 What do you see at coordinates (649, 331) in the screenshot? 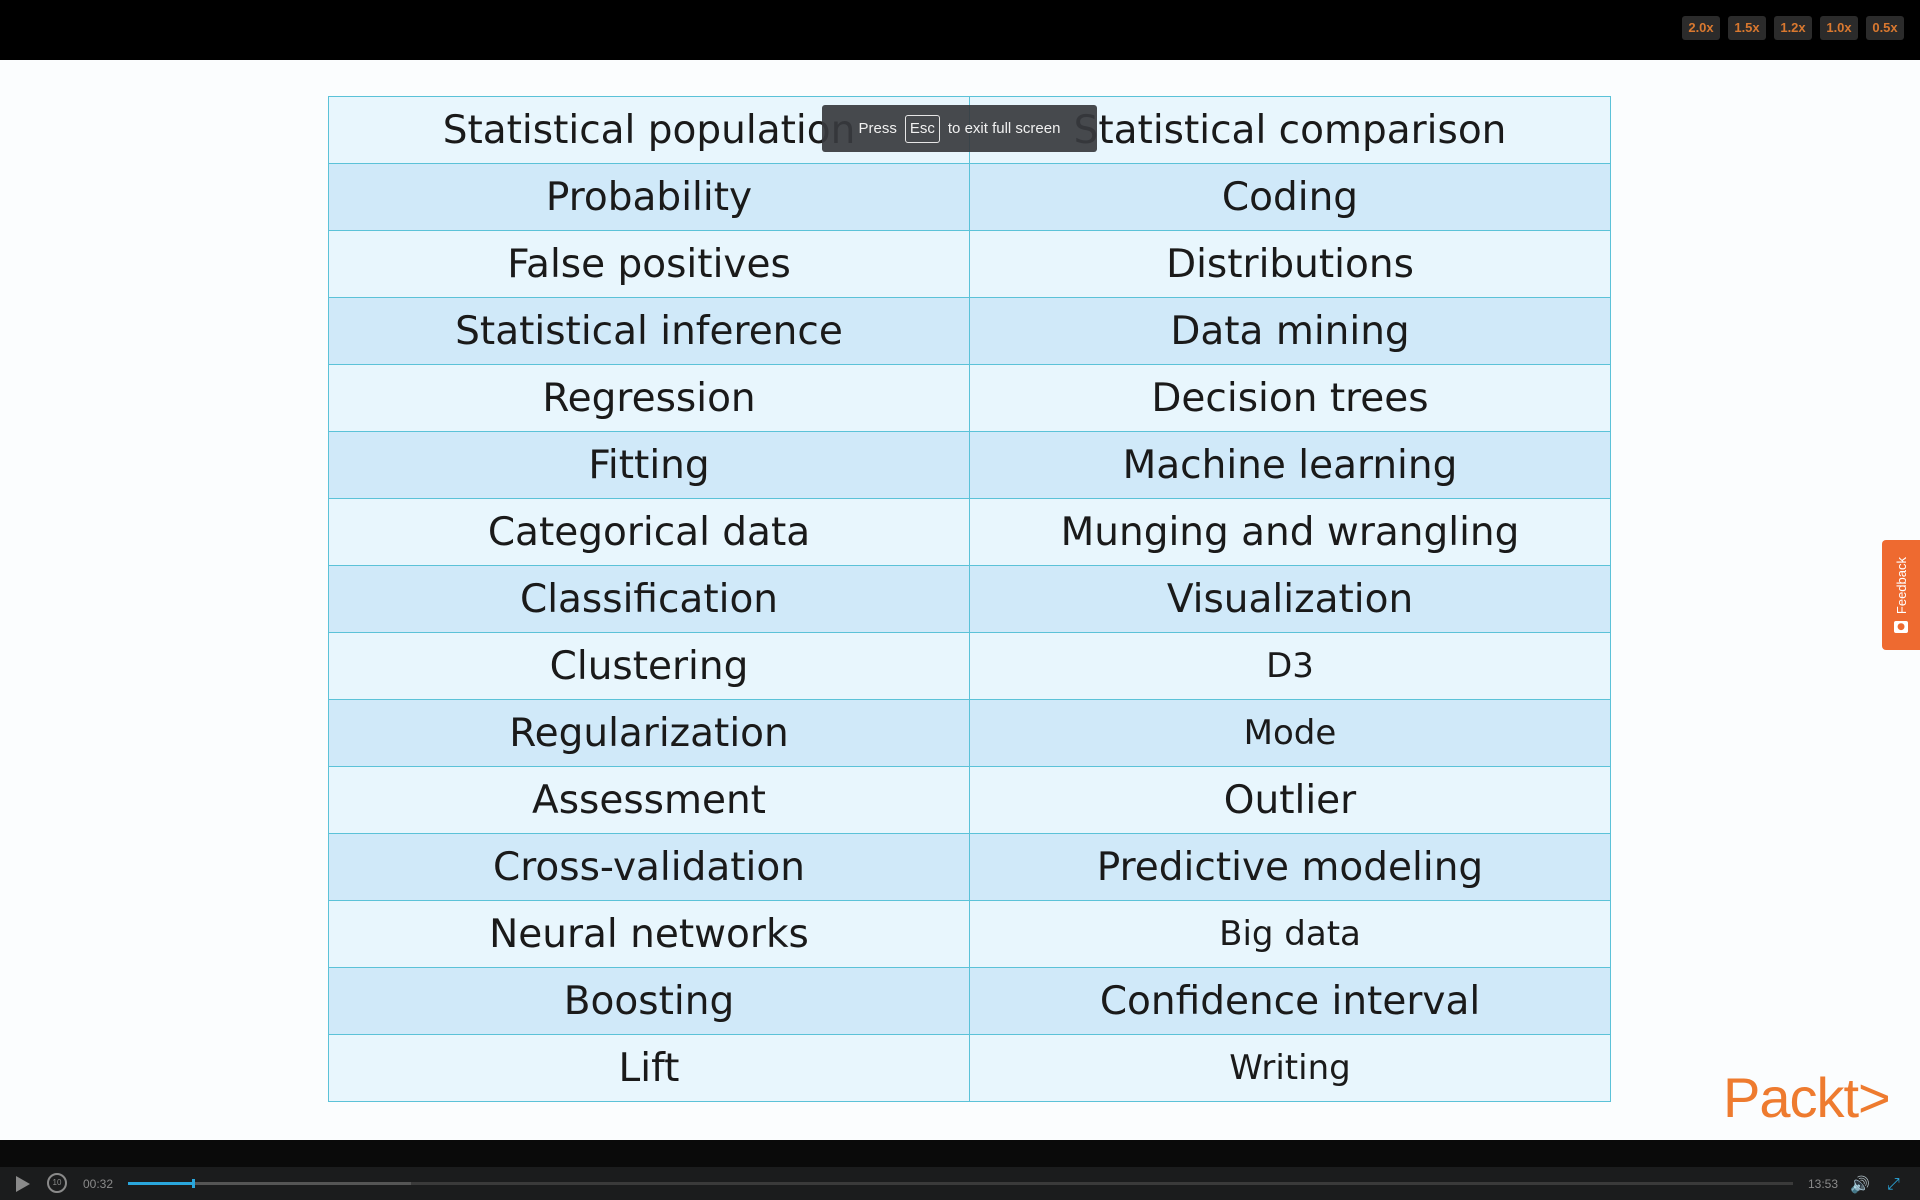
I see `table-cell: Statistical inference` at bounding box center [649, 331].